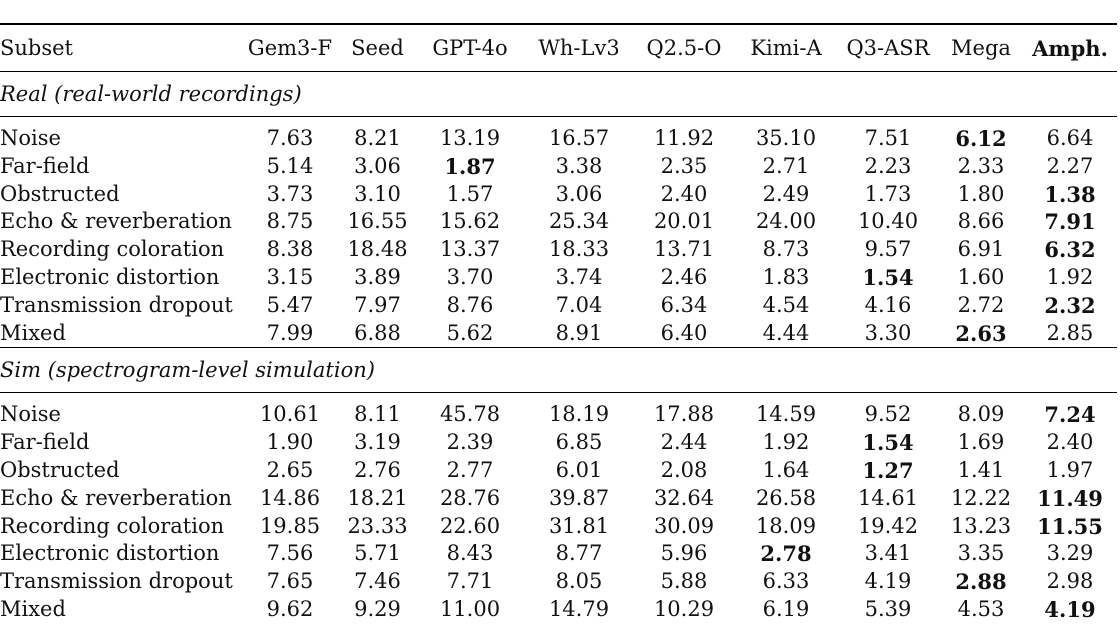  Describe the element at coordinates (377, 497) in the screenshot. I see `value-cell: 18.21` at that location.